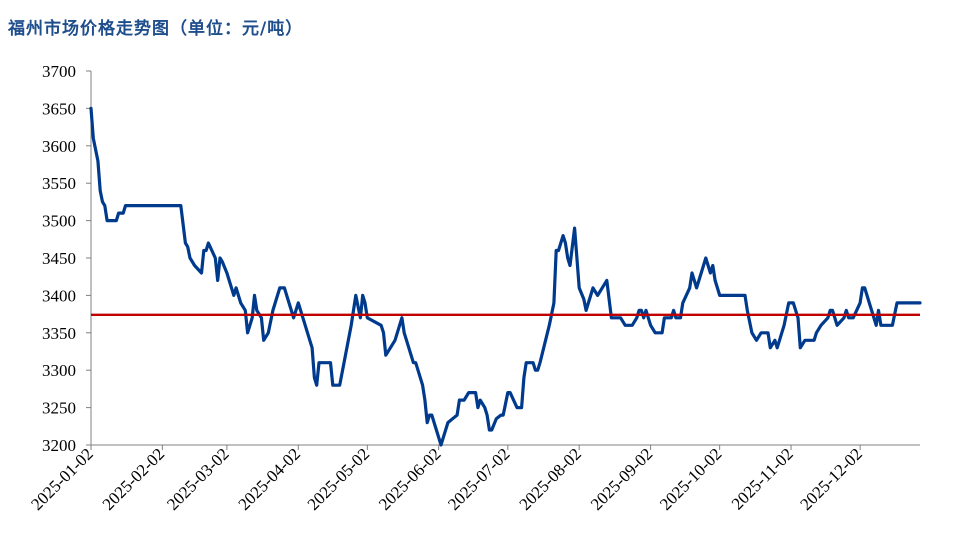  Describe the element at coordinates (59, 408) in the screenshot. I see `y-tick-label: 3250` at that location.